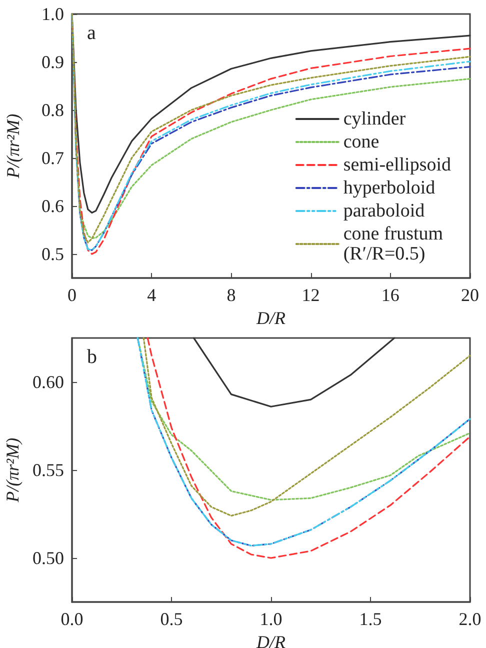 This screenshot has height=648, width=486. What do you see at coordinates (389, 188) in the screenshot?
I see `legend-label: hyperboloid` at bounding box center [389, 188].